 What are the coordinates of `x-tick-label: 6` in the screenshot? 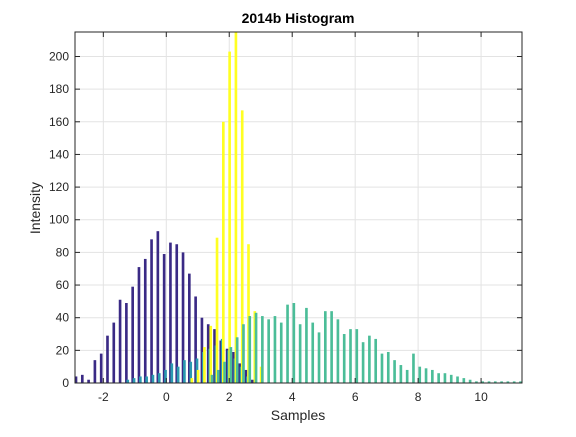 It's located at (355, 397).